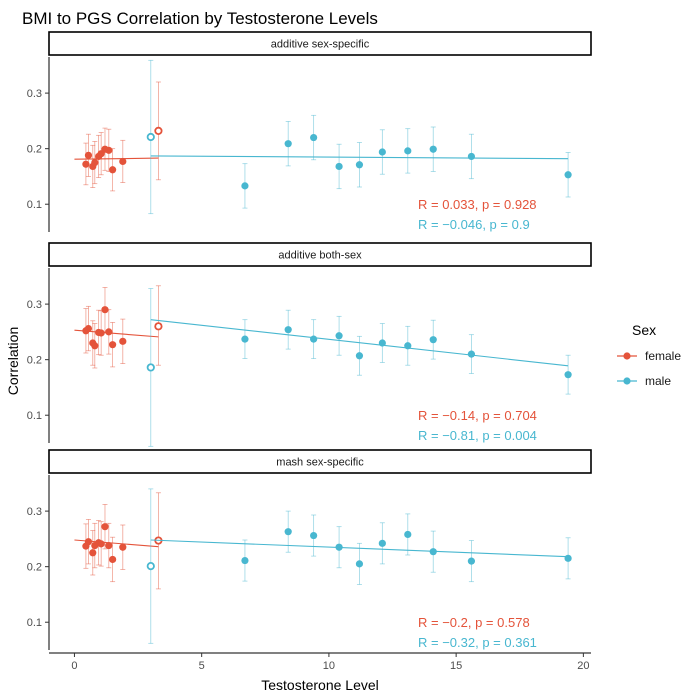 This screenshot has width=700, height=700. Describe the element at coordinates (474, 622) in the screenshot. I see `female-stat-label: R = −0.2, p = 0.578` at that location.